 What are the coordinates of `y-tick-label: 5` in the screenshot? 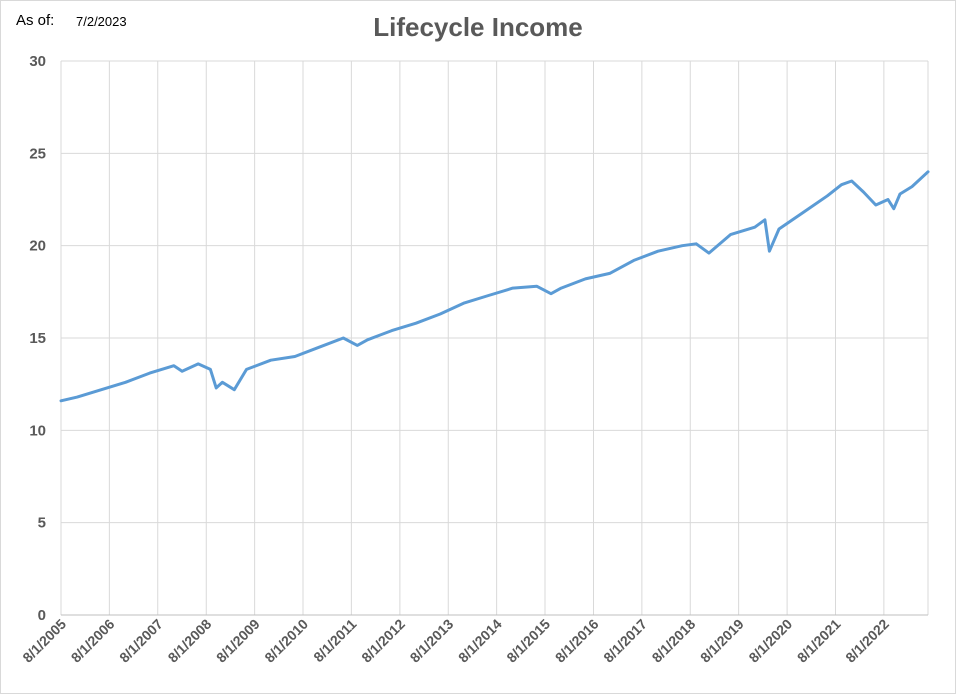 It's located at (42, 523).